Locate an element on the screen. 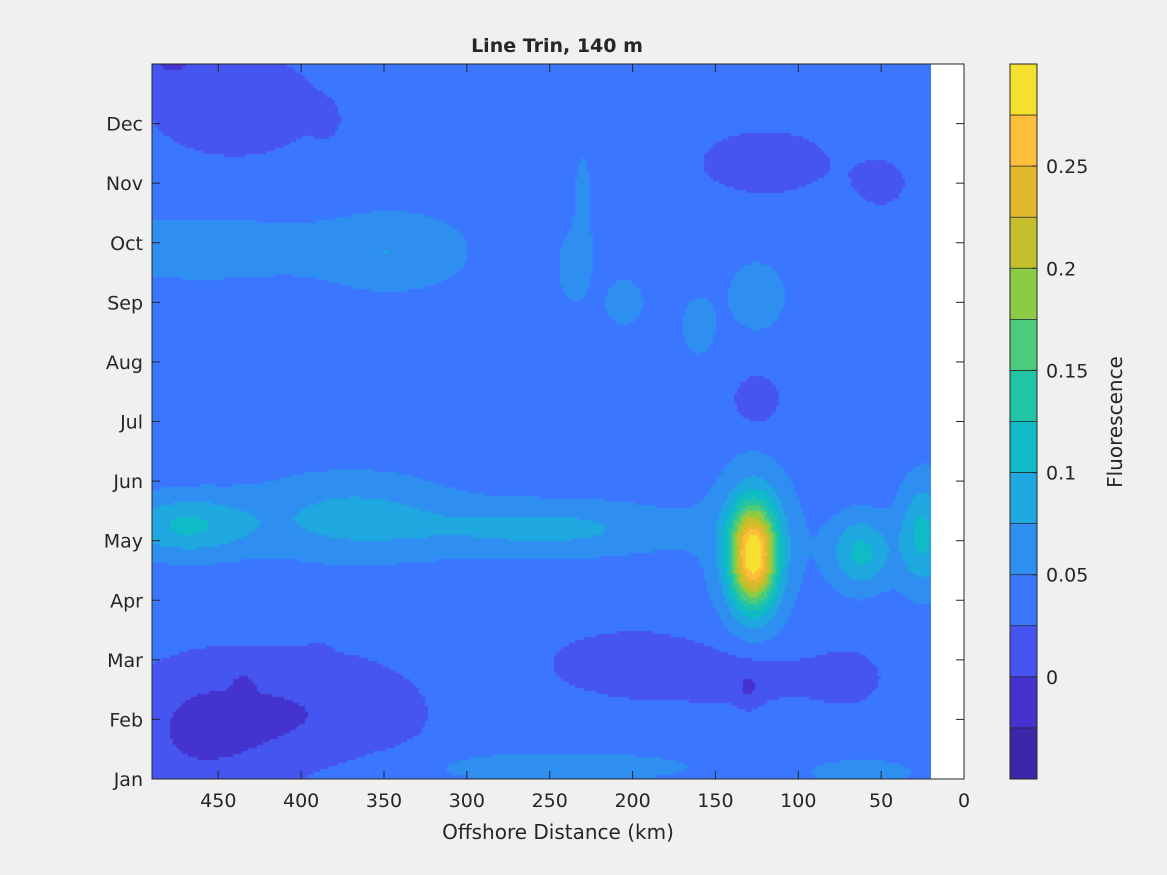 The image size is (1167, 875). x-tick-label: 250 is located at coordinates (550, 801).